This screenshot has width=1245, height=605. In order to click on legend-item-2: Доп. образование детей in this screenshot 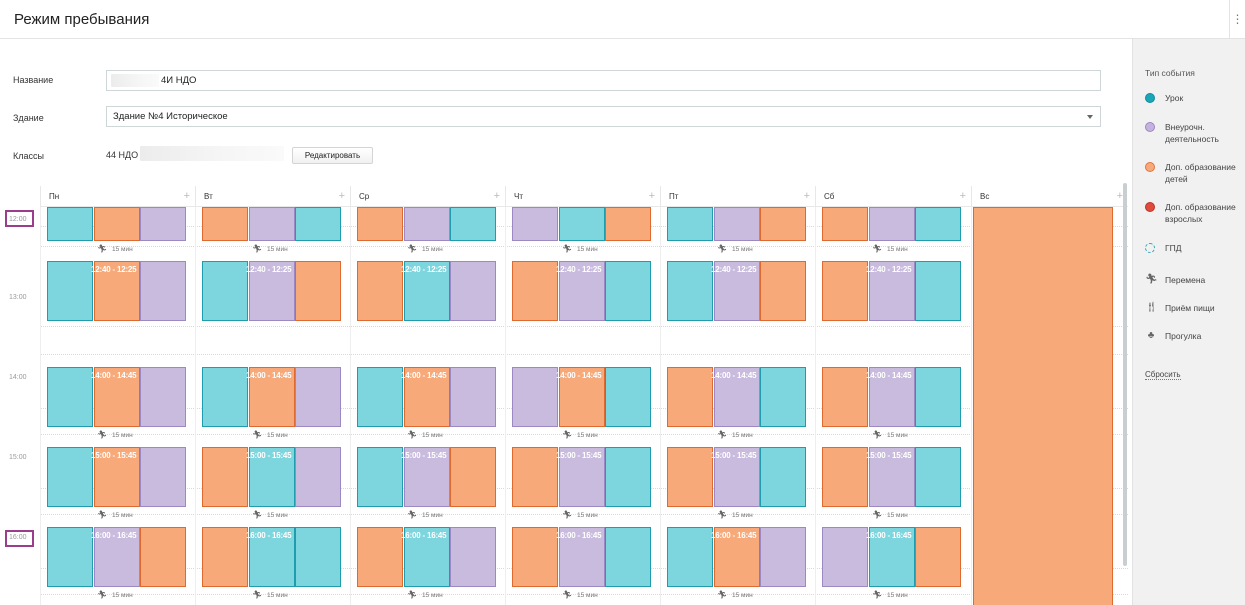, I will do `click(1195, 174)`.